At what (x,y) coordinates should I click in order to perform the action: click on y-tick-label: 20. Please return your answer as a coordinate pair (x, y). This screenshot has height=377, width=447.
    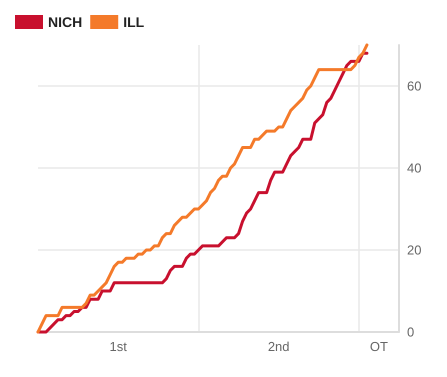
    Looking at the image, I should click on (414, 250).